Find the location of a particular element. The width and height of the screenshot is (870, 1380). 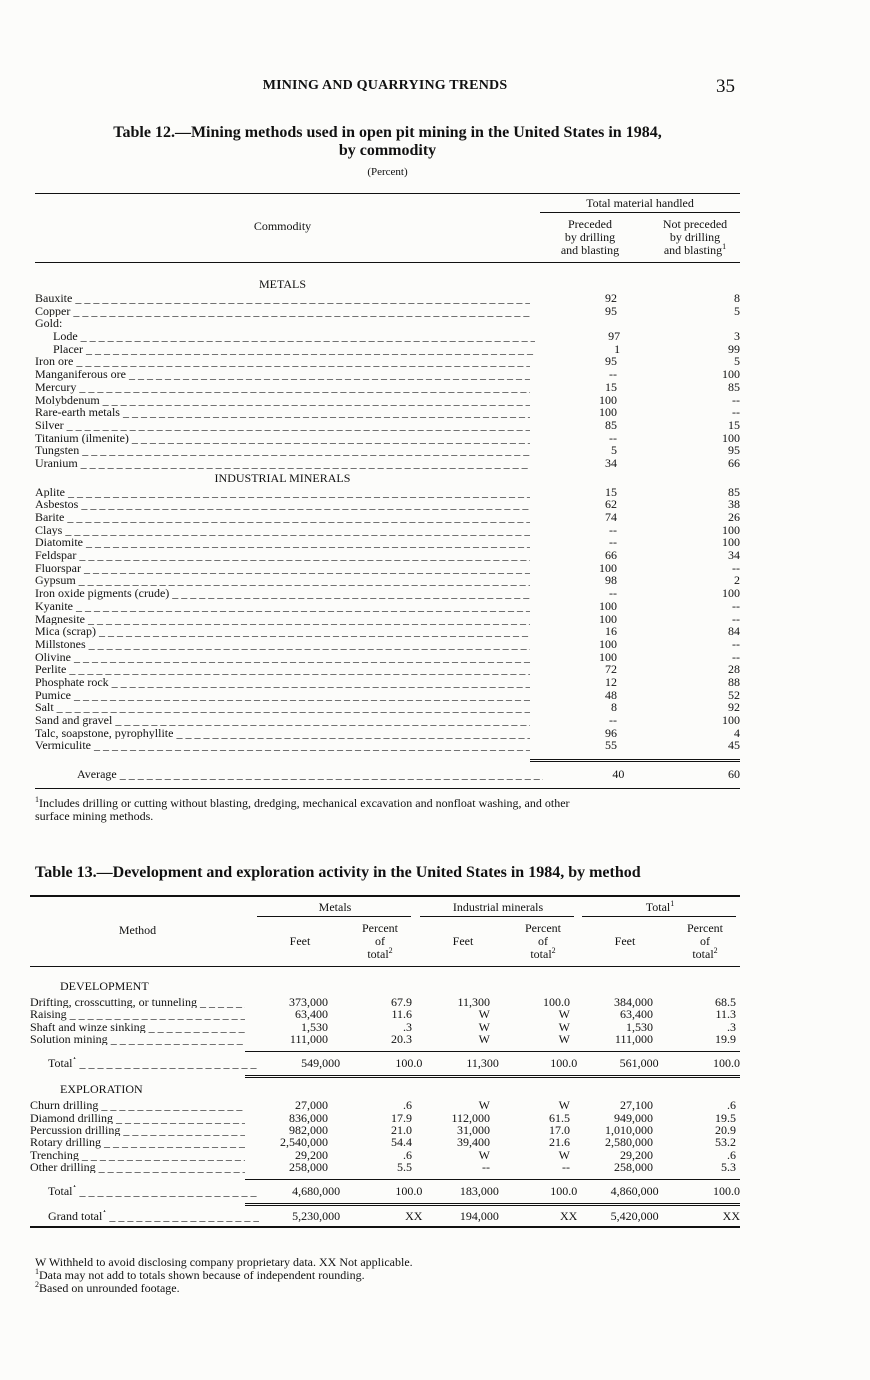

row-label: Salt is located at coordinates (282, 707).